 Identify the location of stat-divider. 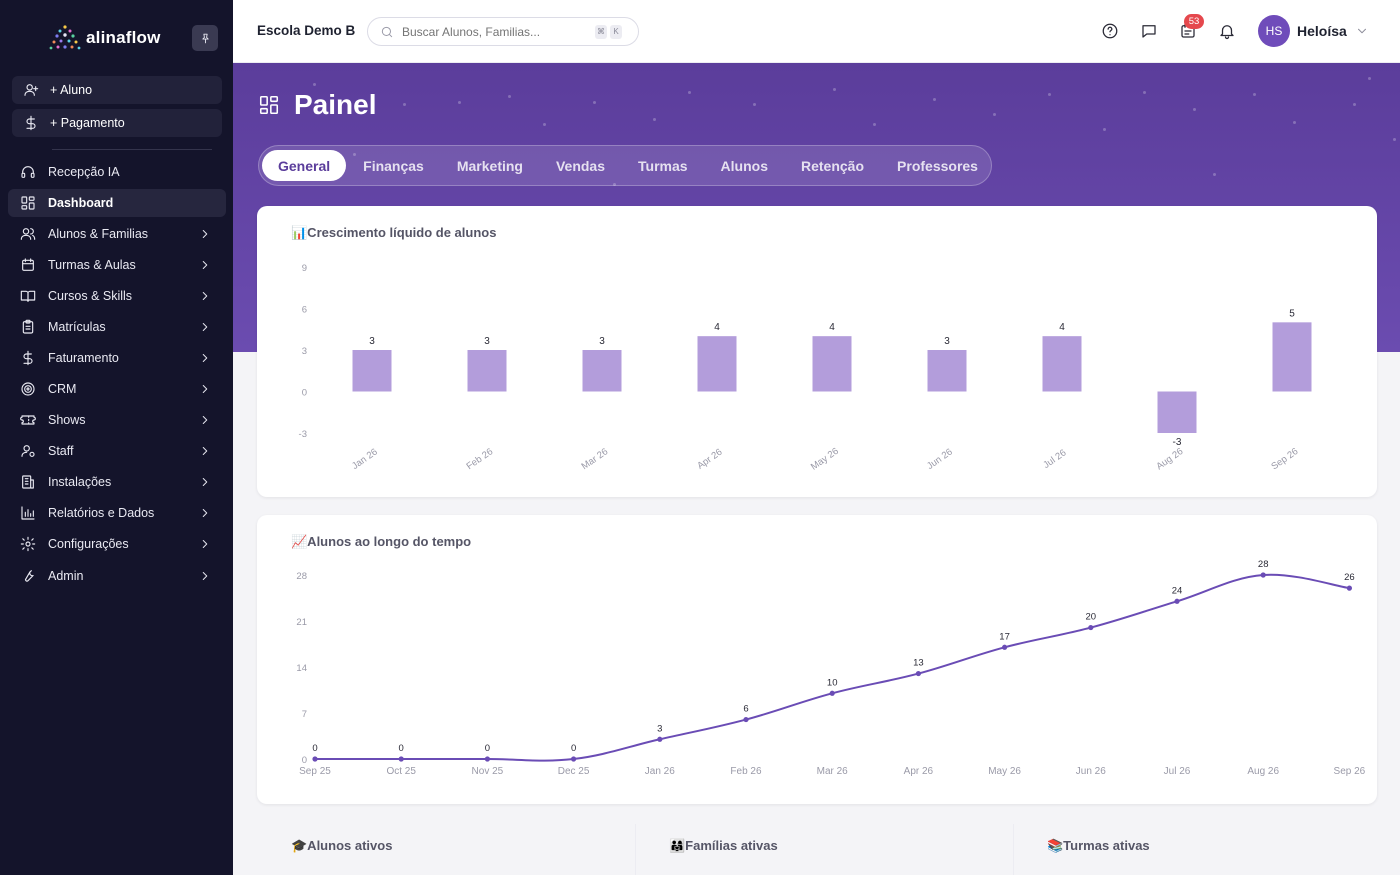
(1013, 849).